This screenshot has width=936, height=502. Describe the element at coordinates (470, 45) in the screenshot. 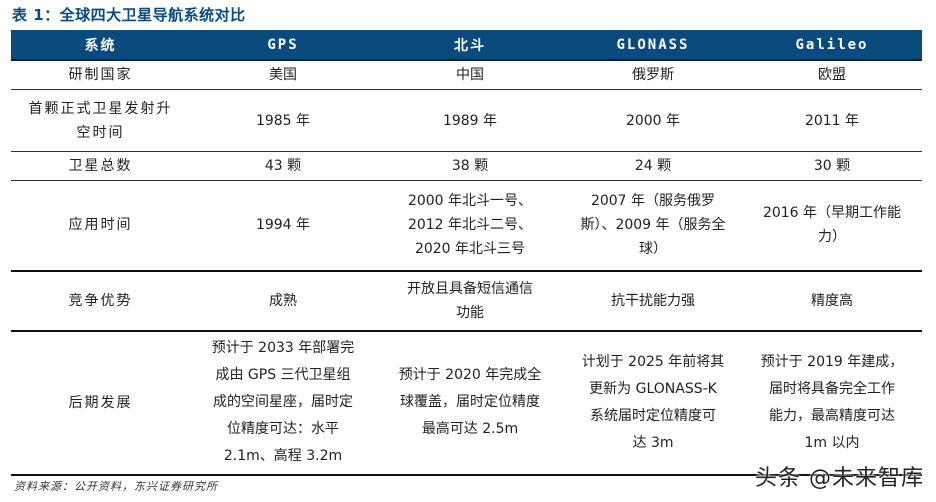

I see `header-beidou: 北斗` at that location.